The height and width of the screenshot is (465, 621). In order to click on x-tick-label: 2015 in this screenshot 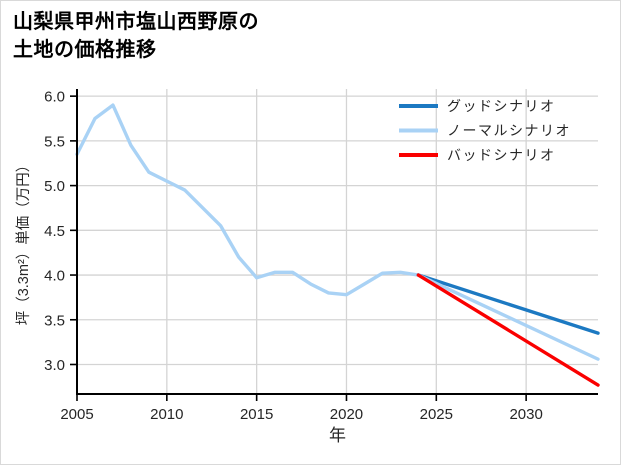, I will do `click(256, 414)`.